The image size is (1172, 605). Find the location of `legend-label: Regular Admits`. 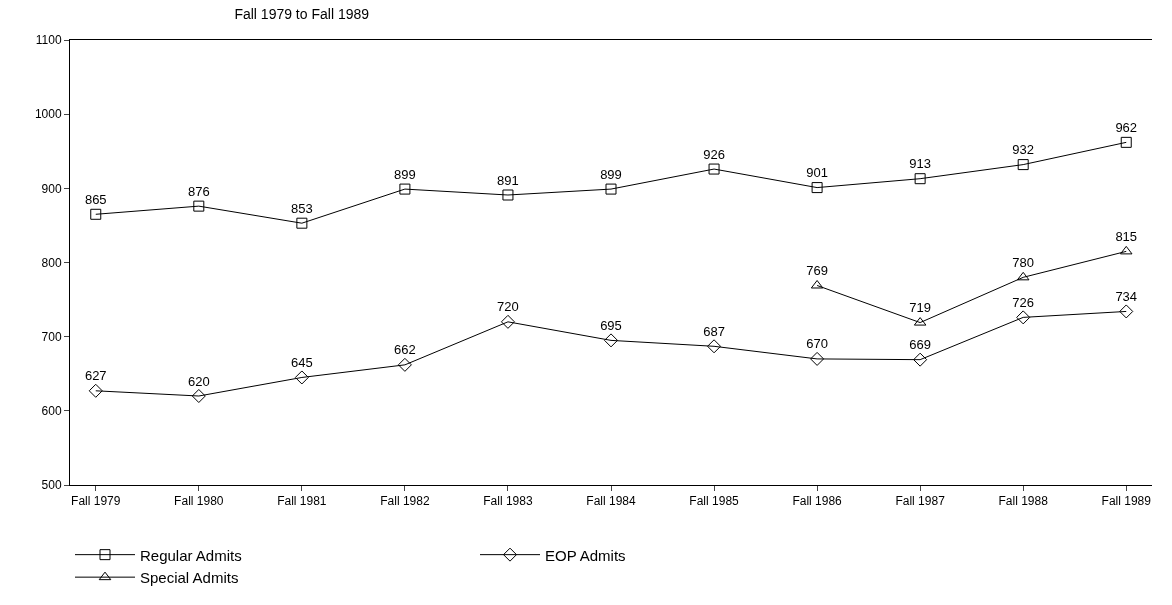

legend-label: Regular Admits is located at coordinates (191, 555).